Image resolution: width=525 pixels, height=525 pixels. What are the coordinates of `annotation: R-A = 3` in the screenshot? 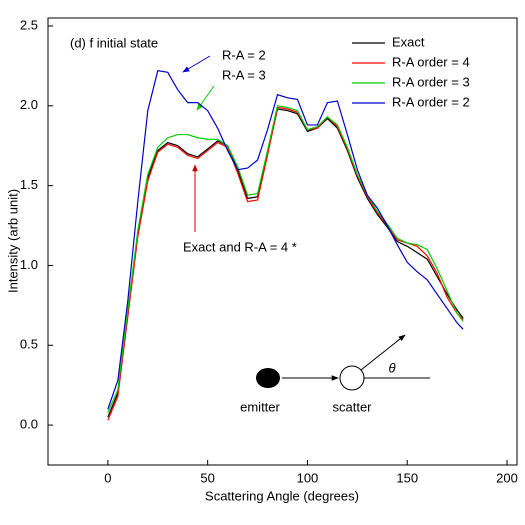 It's located at (244, 74).